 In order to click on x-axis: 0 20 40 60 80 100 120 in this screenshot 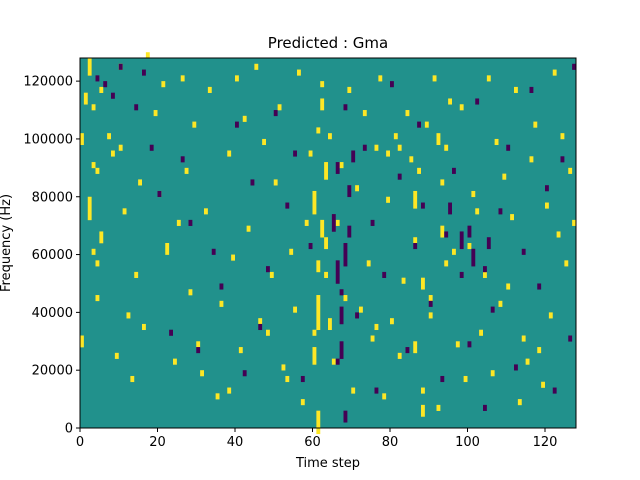, I will do `click(317, 439)`.